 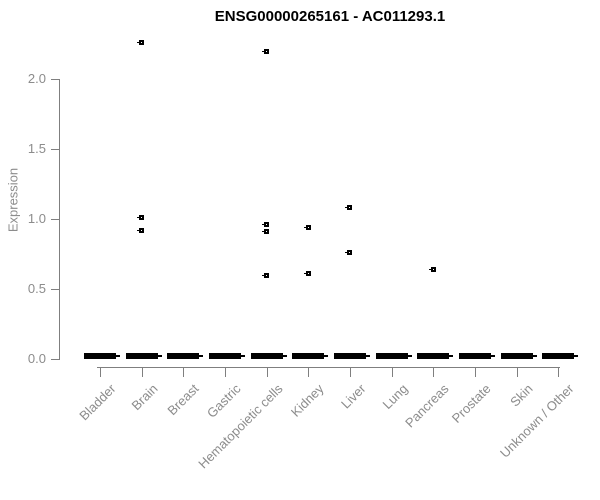 What do you see at coordinates (36, 148) in the screenshot?
I see `y-axis-tick-label: 1.5` at bounding box center [36, 148].